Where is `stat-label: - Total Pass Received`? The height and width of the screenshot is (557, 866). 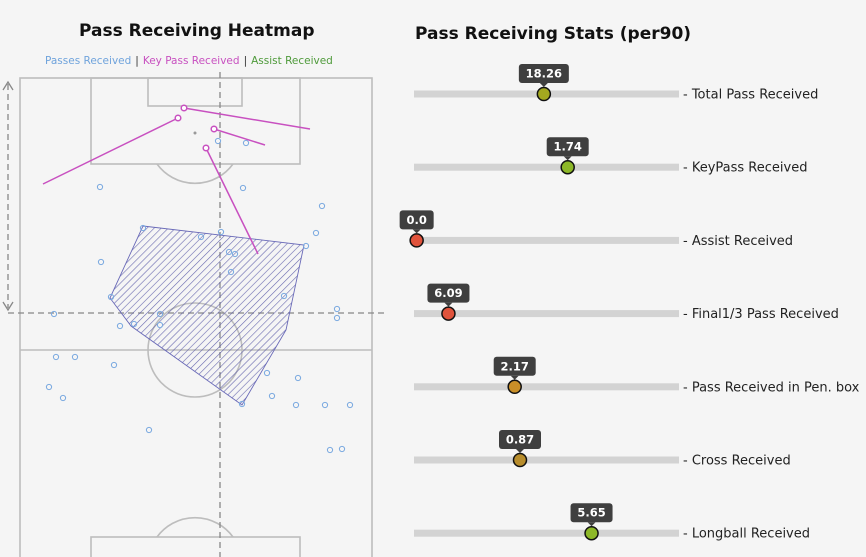
stat-label: - Total Pass Received is located at coordinates (750, 95).